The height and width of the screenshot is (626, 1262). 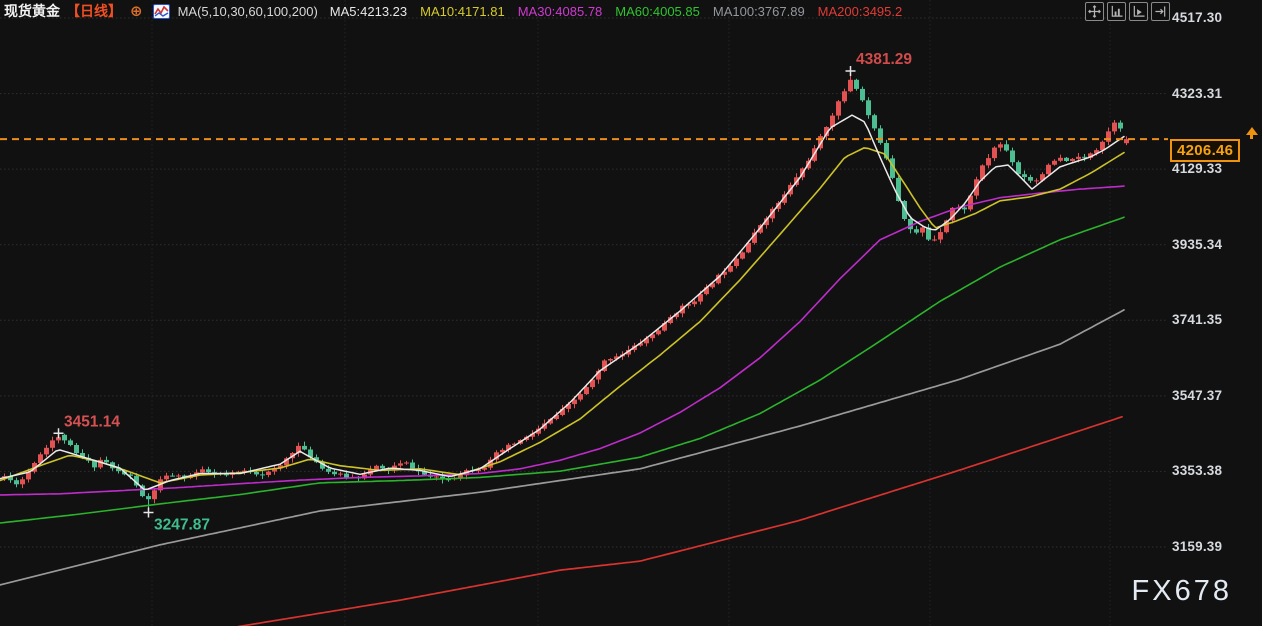 What do you see at coordinates (657, 11) in the screenshot?
I see `ma60-value-label: MA60:4005.85` at bounding box center [657, 11].